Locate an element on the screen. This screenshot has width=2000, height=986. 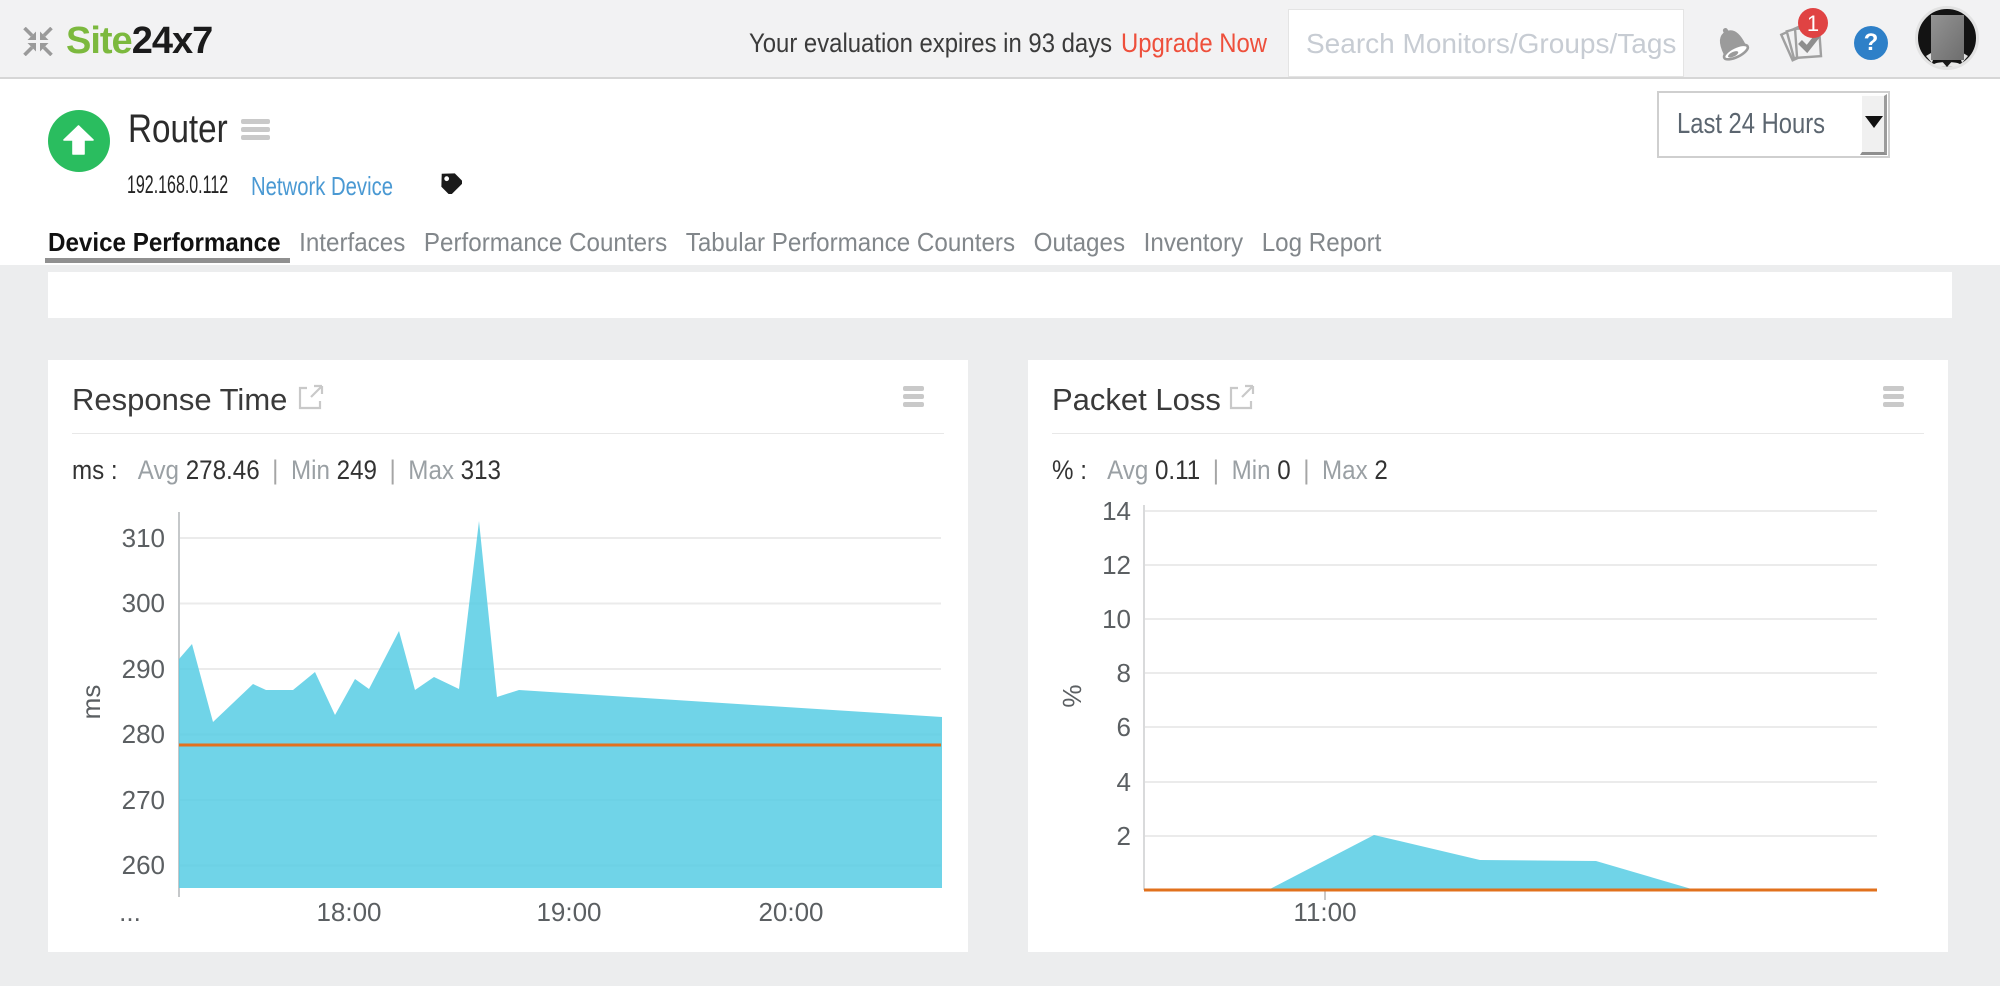
svg-text: 4 is located at coordinates (1124, 782).